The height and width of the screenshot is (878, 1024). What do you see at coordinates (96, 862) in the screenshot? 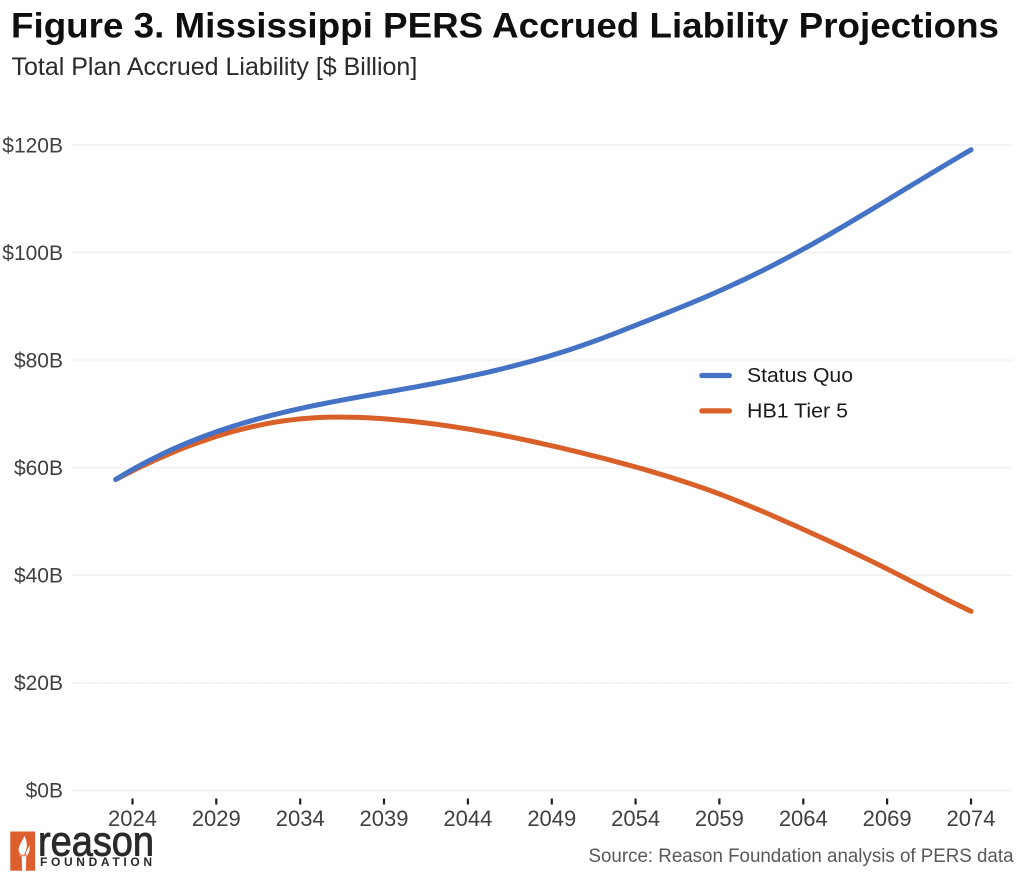
I see `svg-text: FOUNDATION` at bounding box center [96, 862].